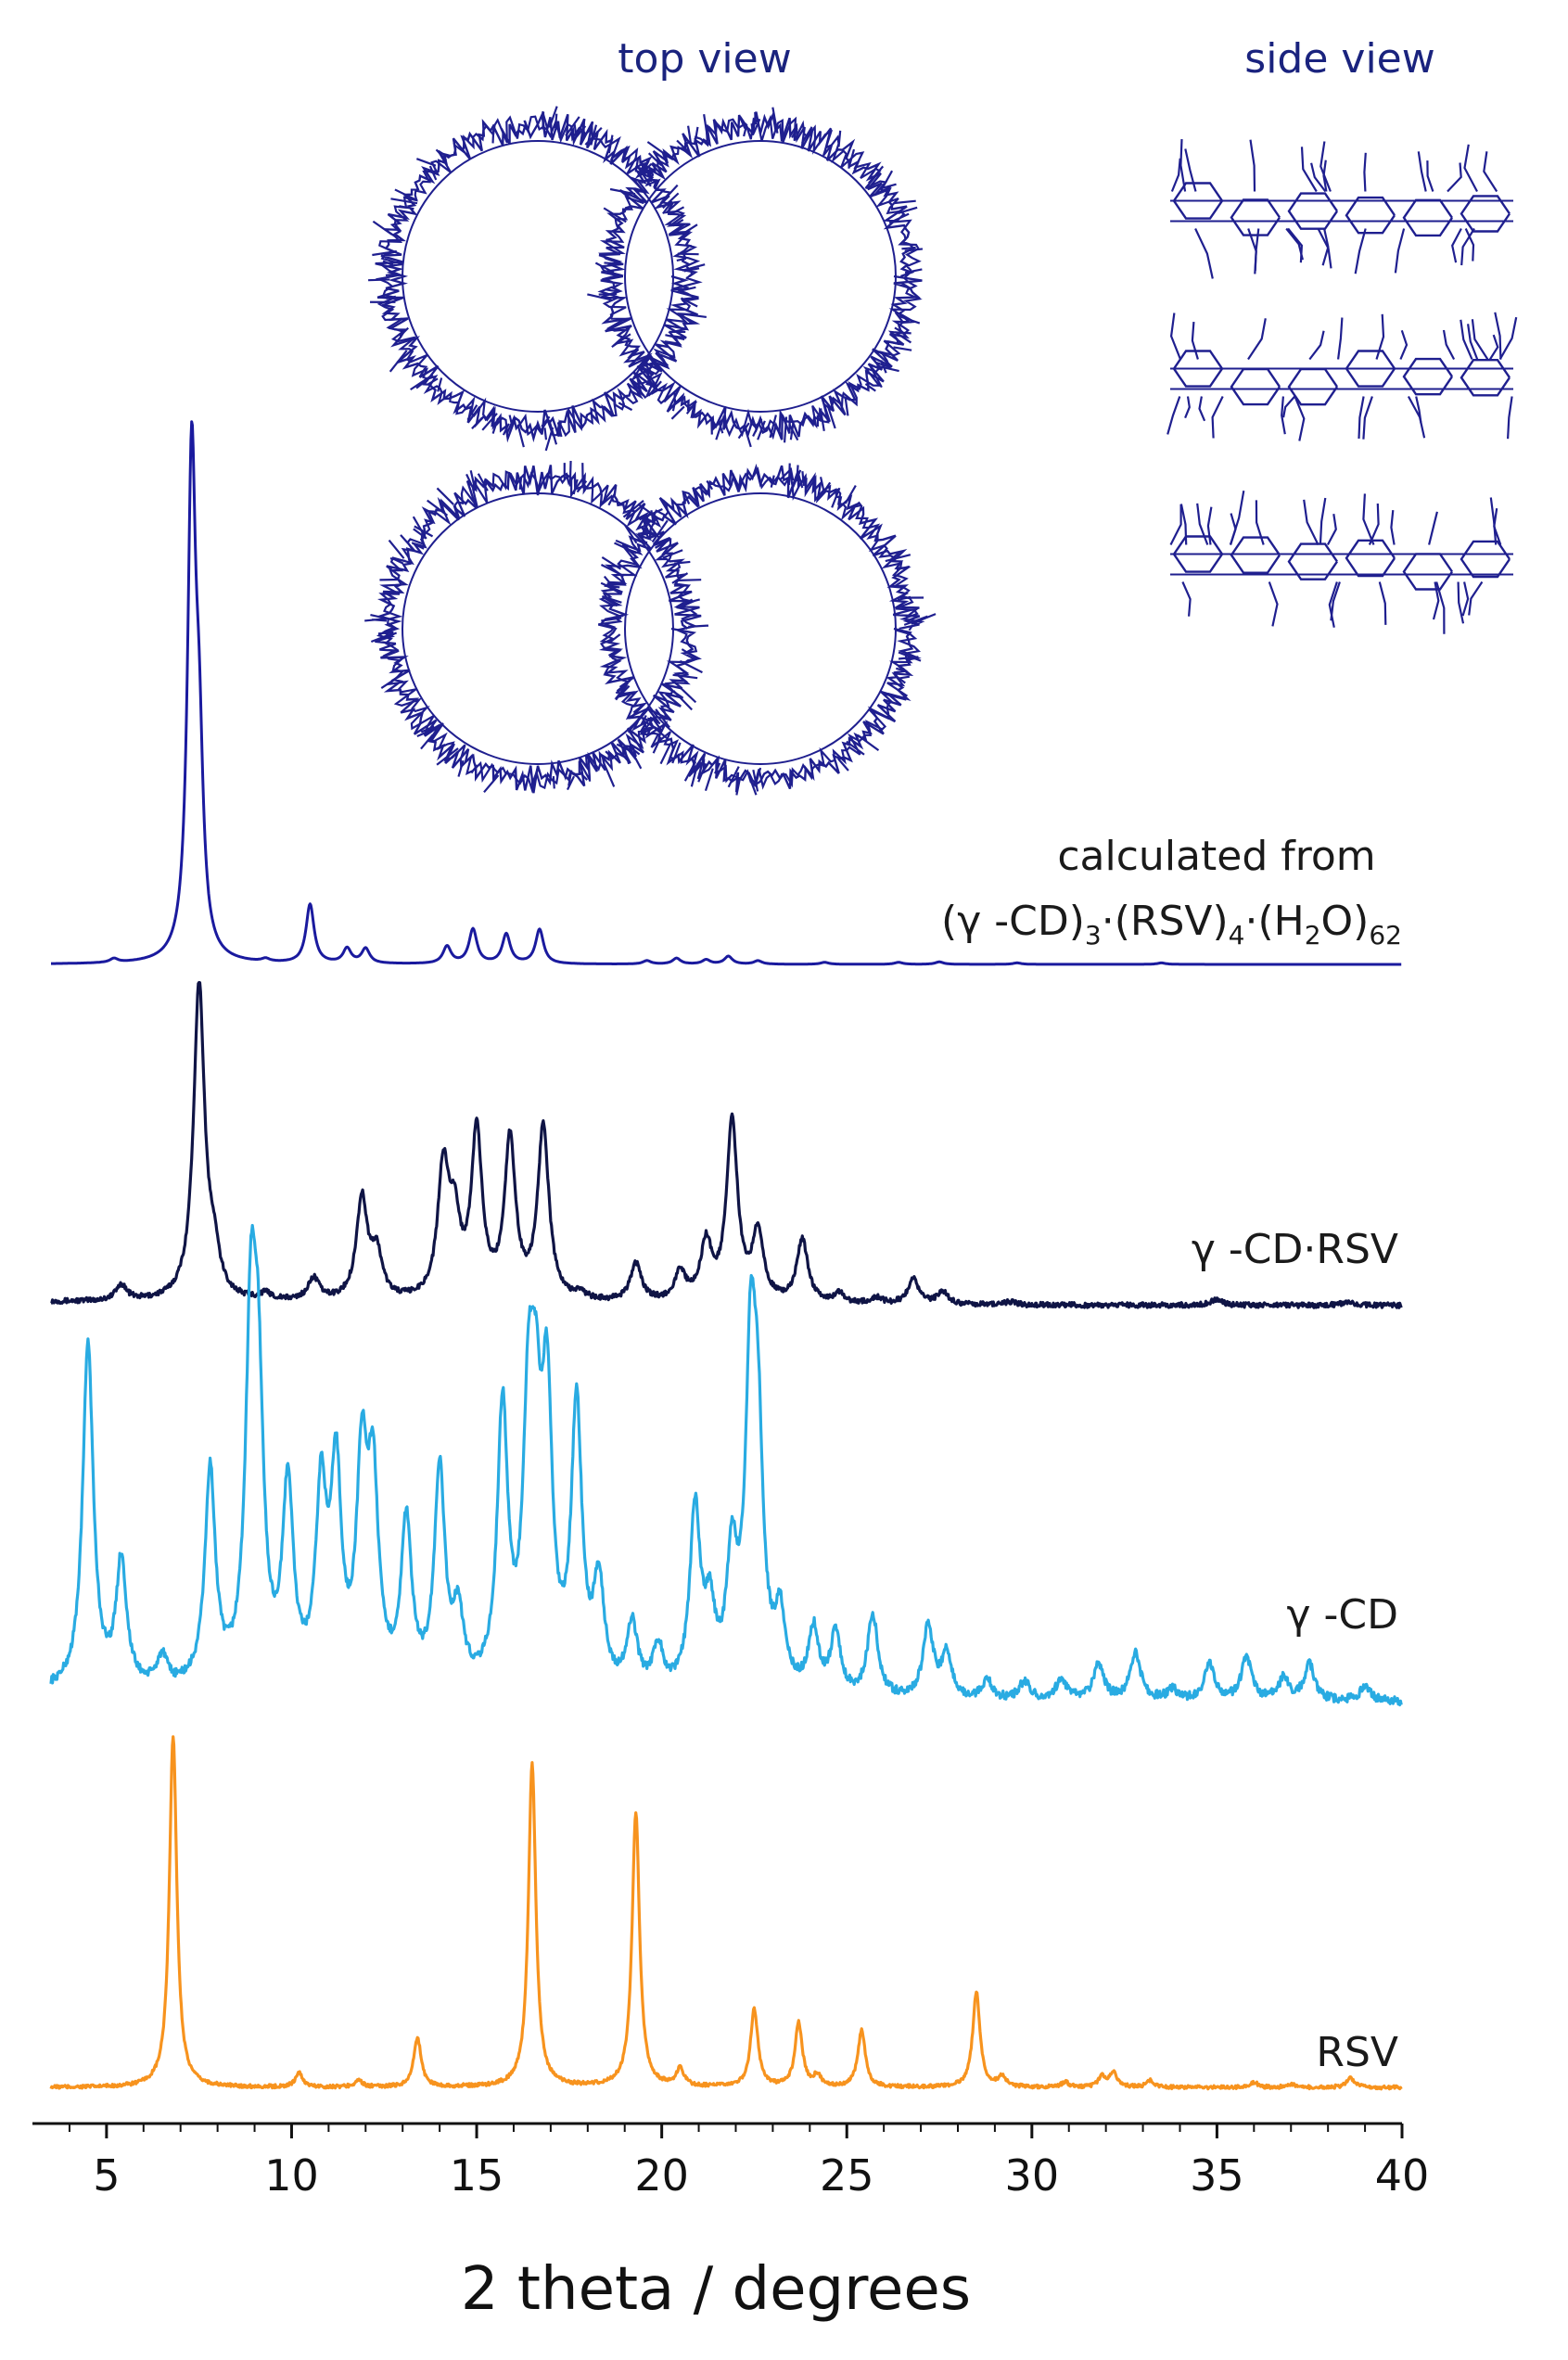 The image size is (1568, 2360). Describe the element at coordinates (726, 1144) in the screenshot. I see `trace-gcdrsv` at that location.